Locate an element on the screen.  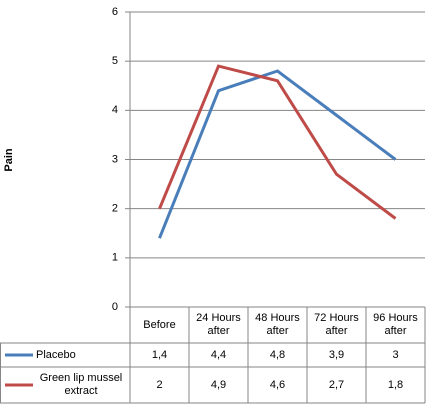
legend-label: Green lip mussel extract is located at coordinates (81, 384).